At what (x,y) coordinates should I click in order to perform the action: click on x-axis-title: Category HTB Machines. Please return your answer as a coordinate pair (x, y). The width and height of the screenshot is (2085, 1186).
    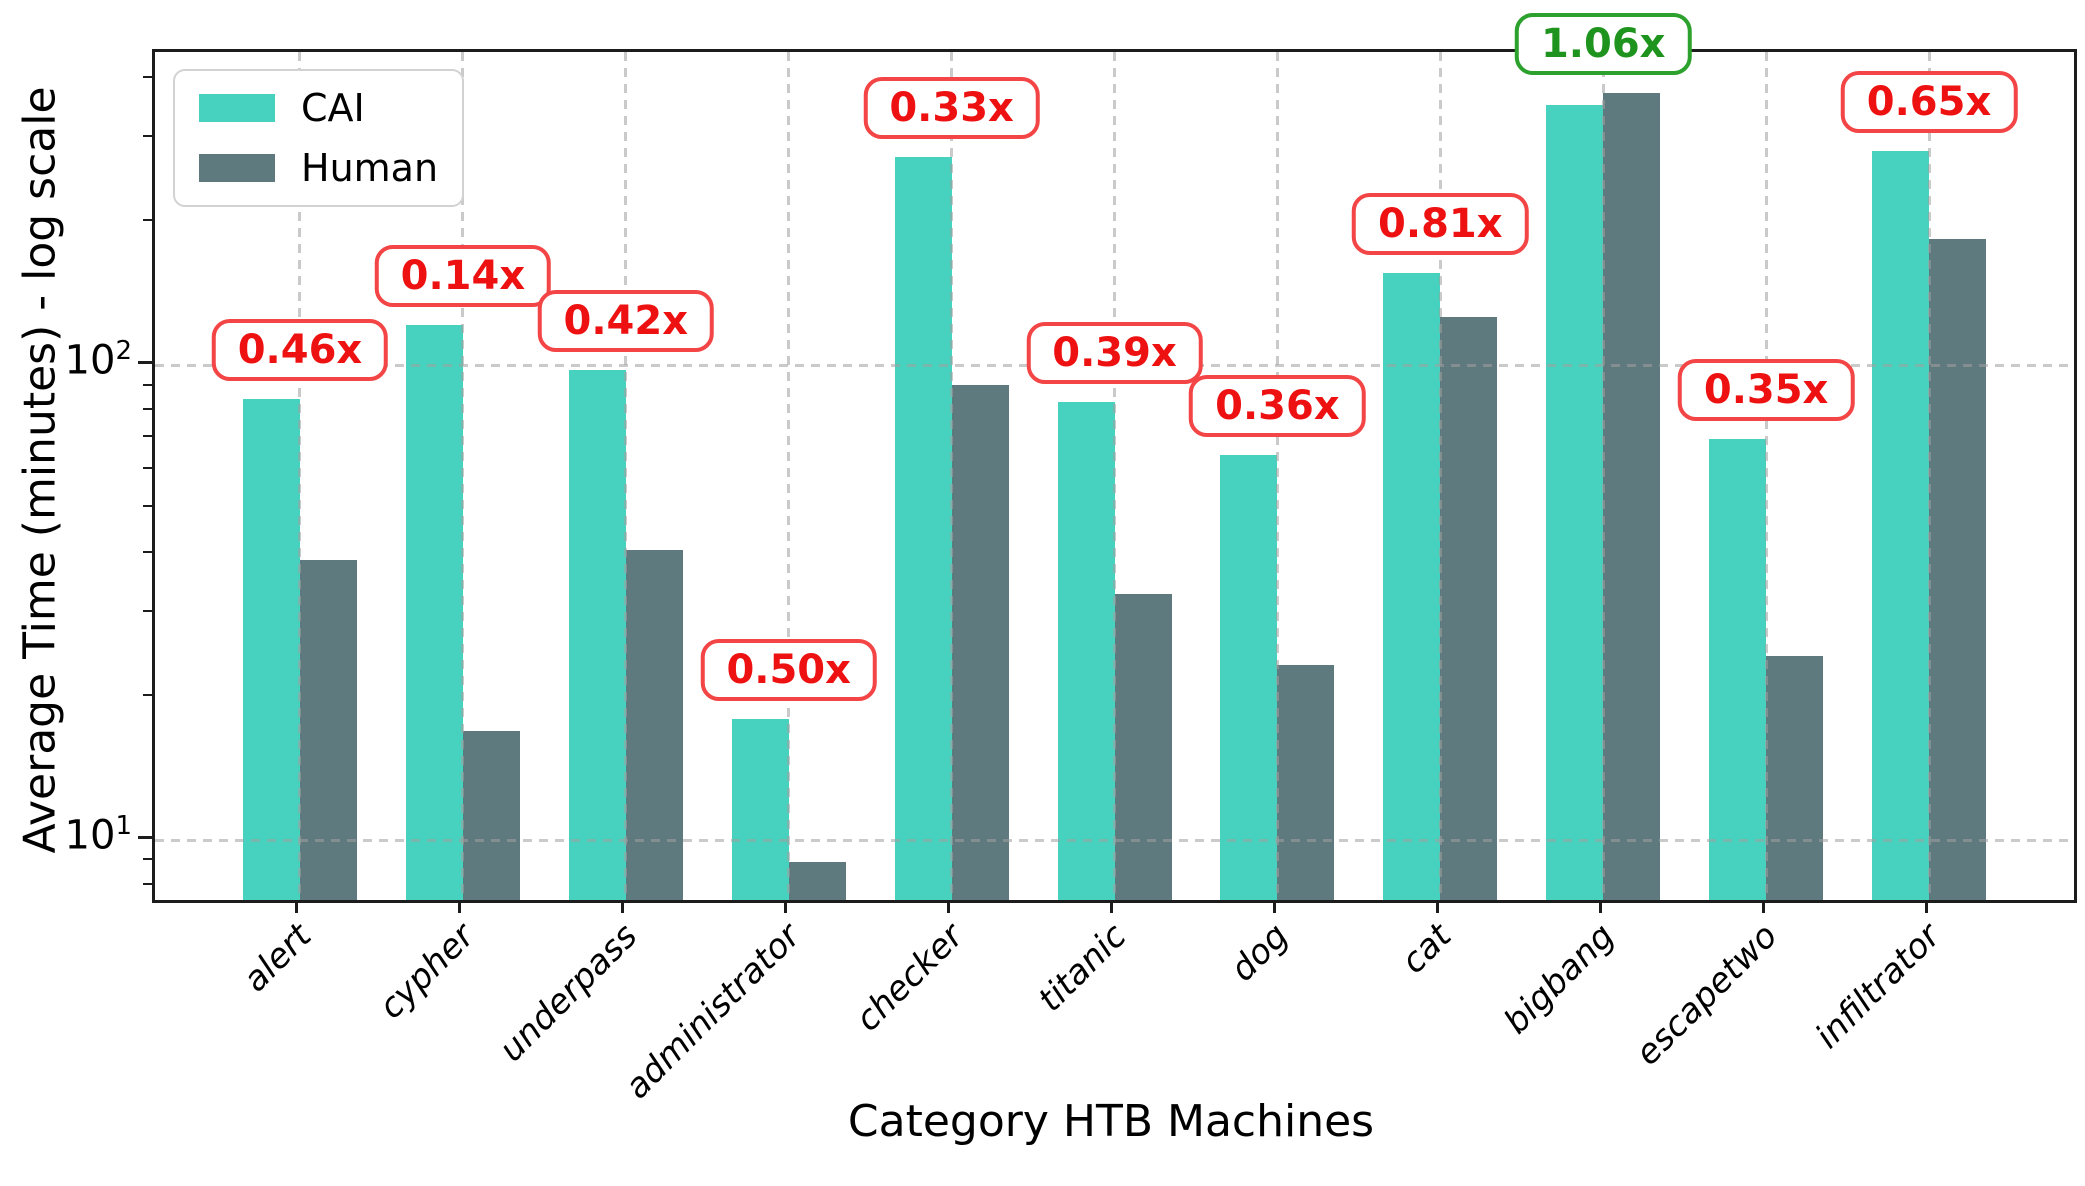
    Looking at the image, I should click on (1111, 1121).